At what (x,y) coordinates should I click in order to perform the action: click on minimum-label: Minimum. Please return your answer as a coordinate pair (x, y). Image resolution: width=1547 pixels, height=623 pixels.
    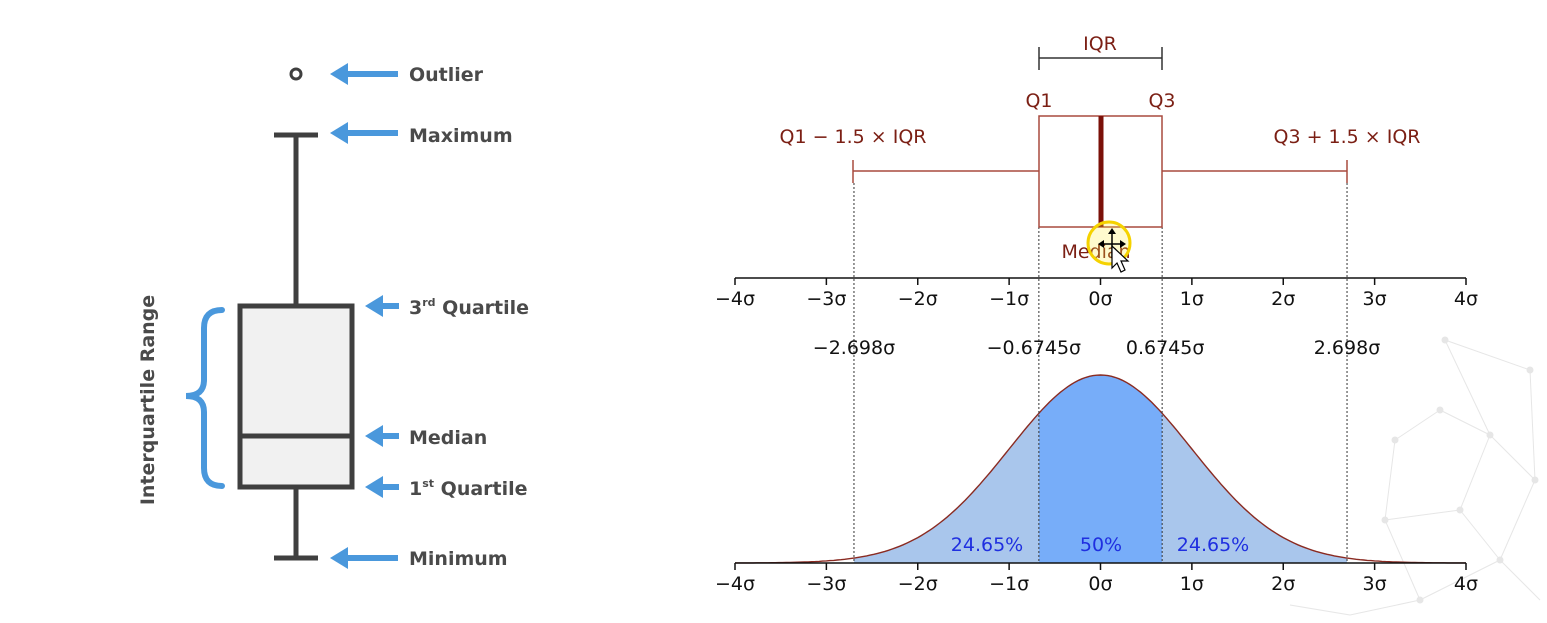
    Looking at the image, I should click on (458, 559).